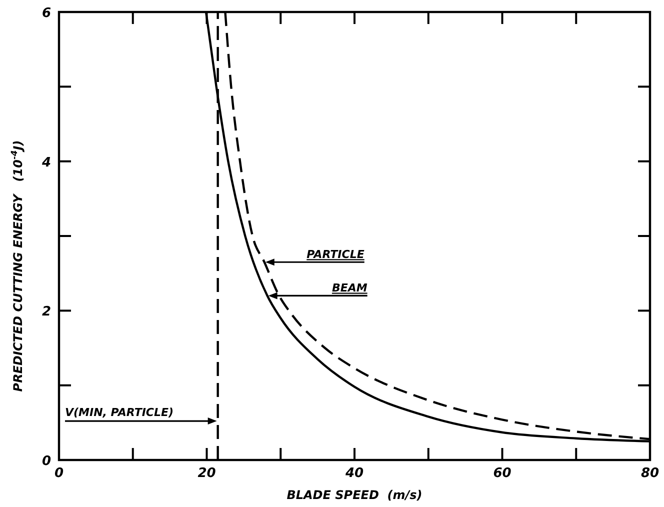 This screenshot has height=507, width=664. I want to click on x-tick-label: 40, so click(354, 473).